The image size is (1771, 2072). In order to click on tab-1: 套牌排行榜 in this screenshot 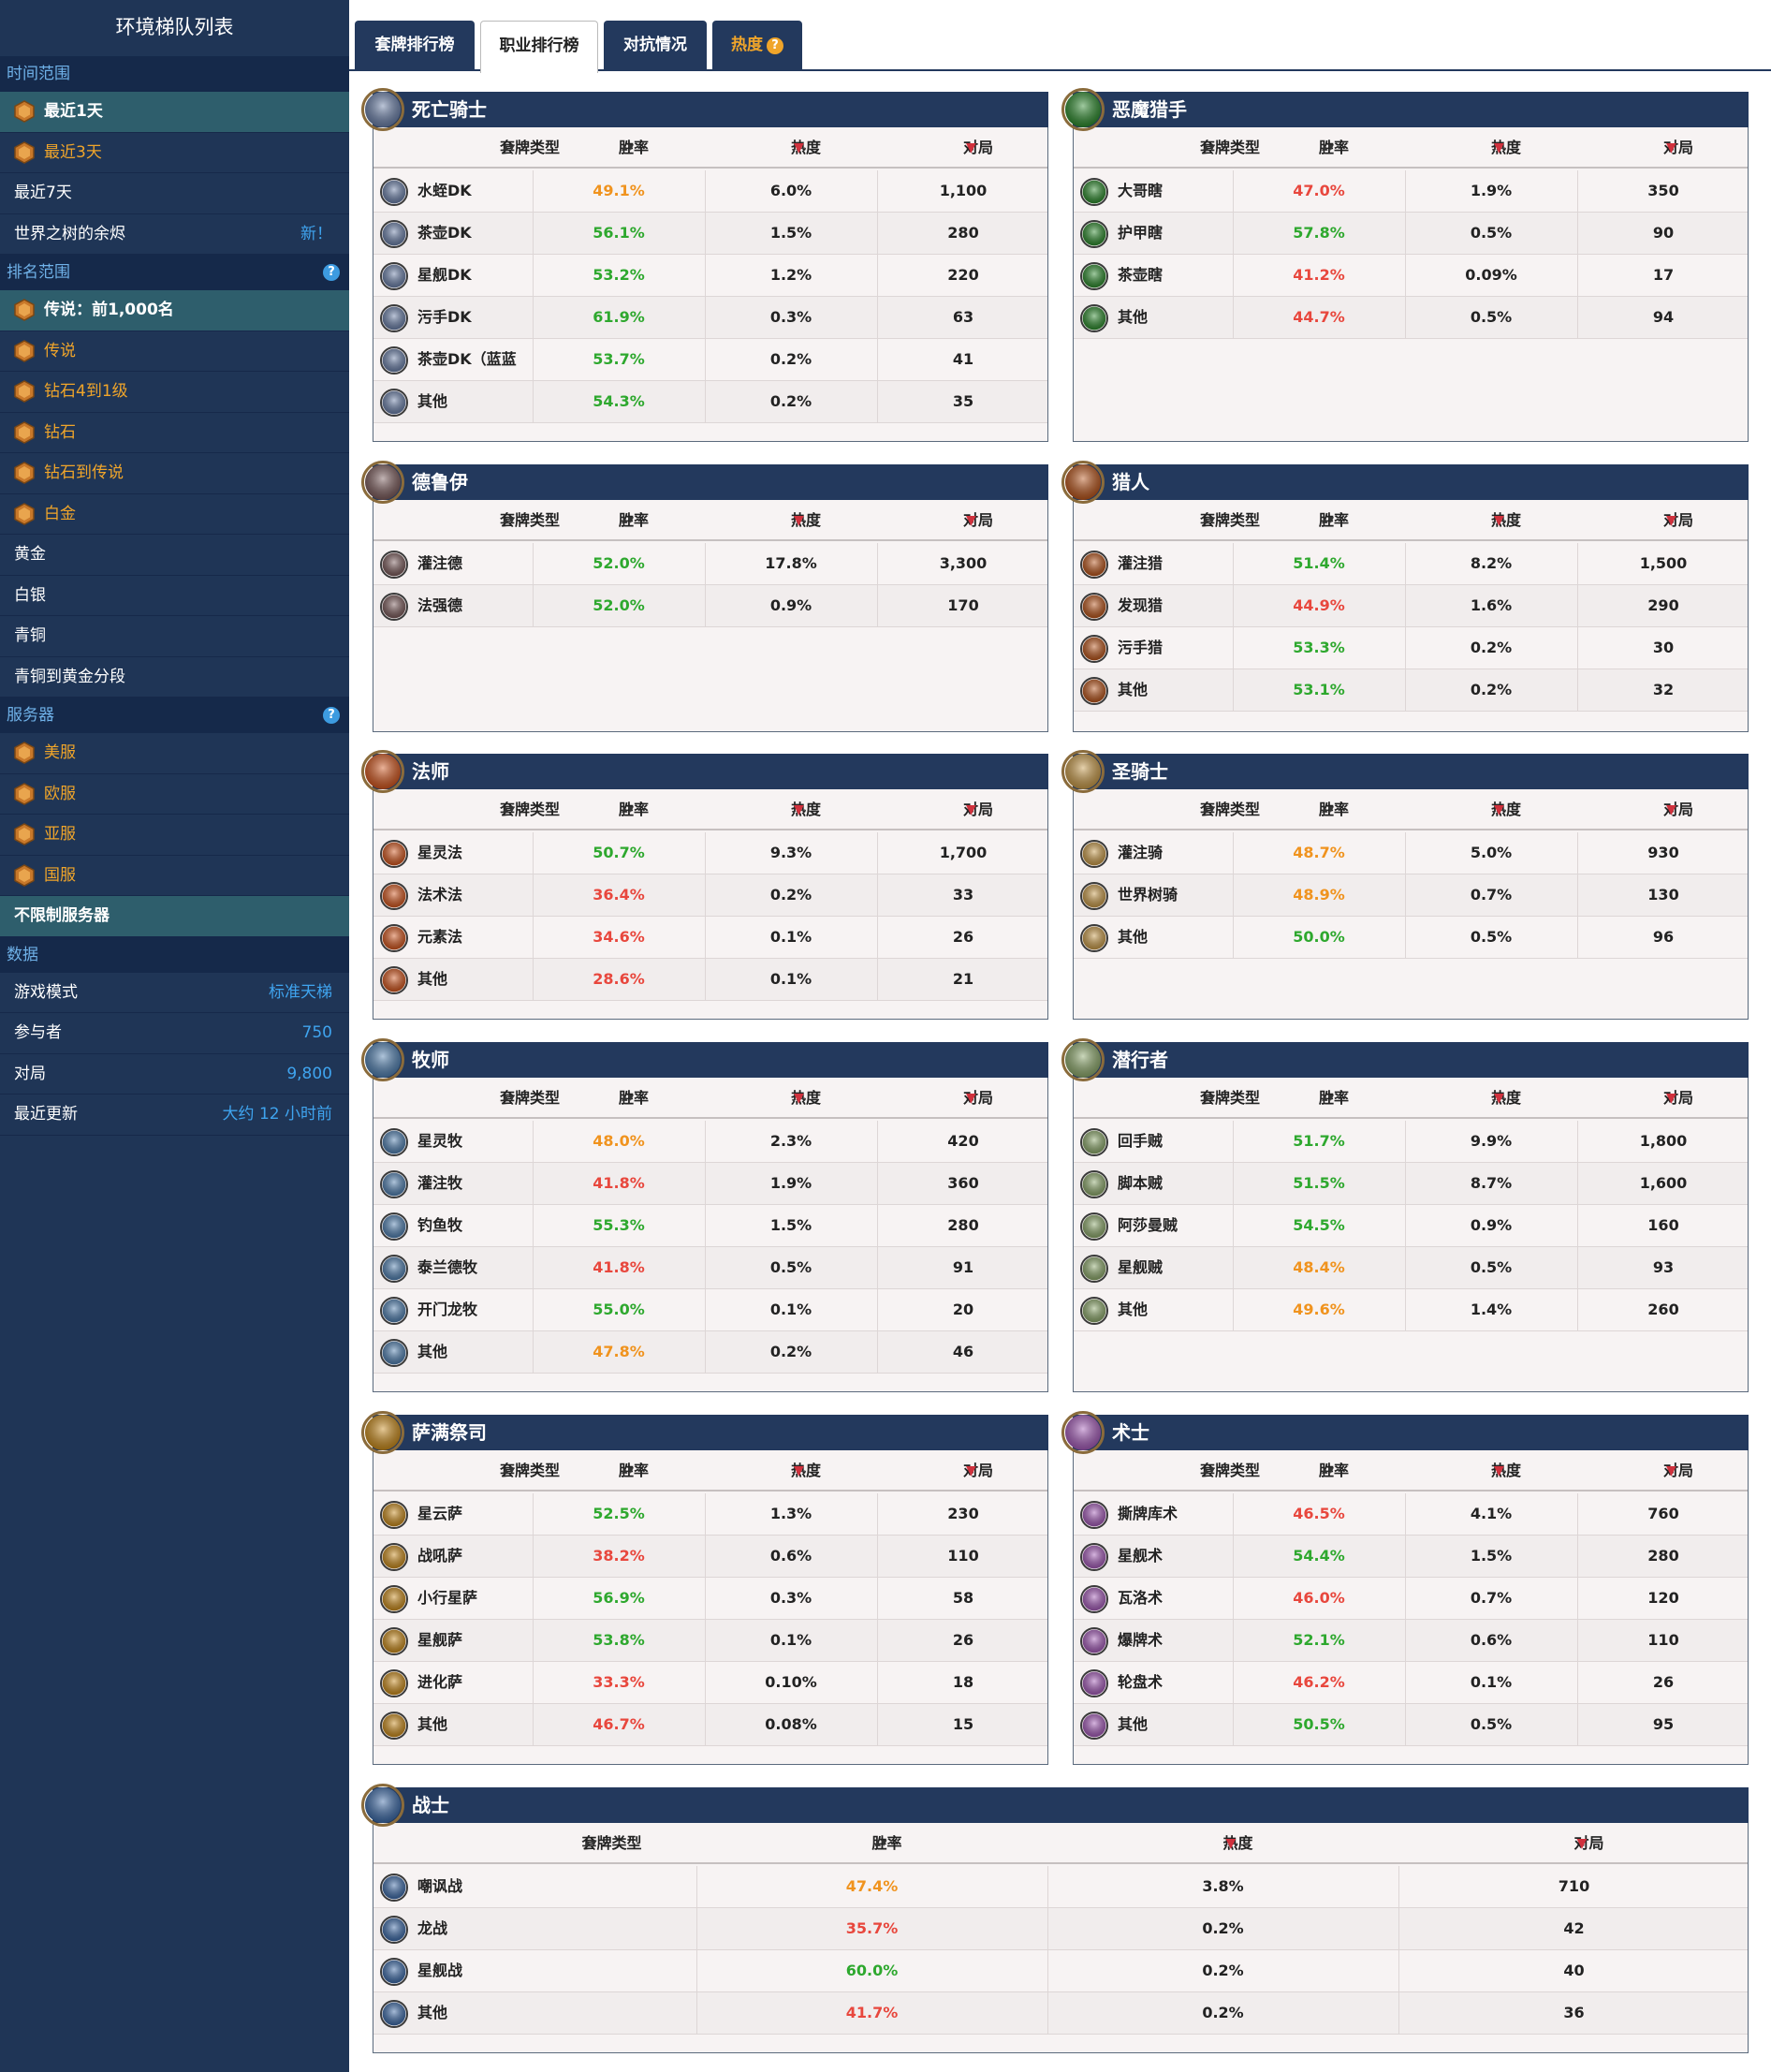, I will do `click(415, 45)`.